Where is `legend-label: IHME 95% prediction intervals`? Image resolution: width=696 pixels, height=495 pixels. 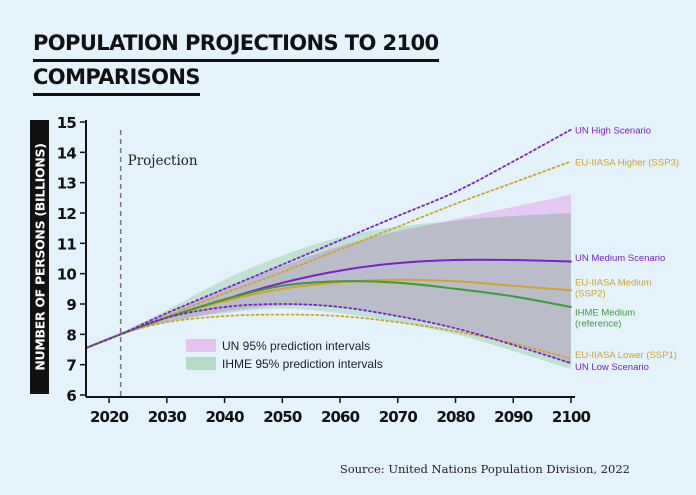 legend-label: IHME 95% prediction intervals is located at coordinates (302, 364).